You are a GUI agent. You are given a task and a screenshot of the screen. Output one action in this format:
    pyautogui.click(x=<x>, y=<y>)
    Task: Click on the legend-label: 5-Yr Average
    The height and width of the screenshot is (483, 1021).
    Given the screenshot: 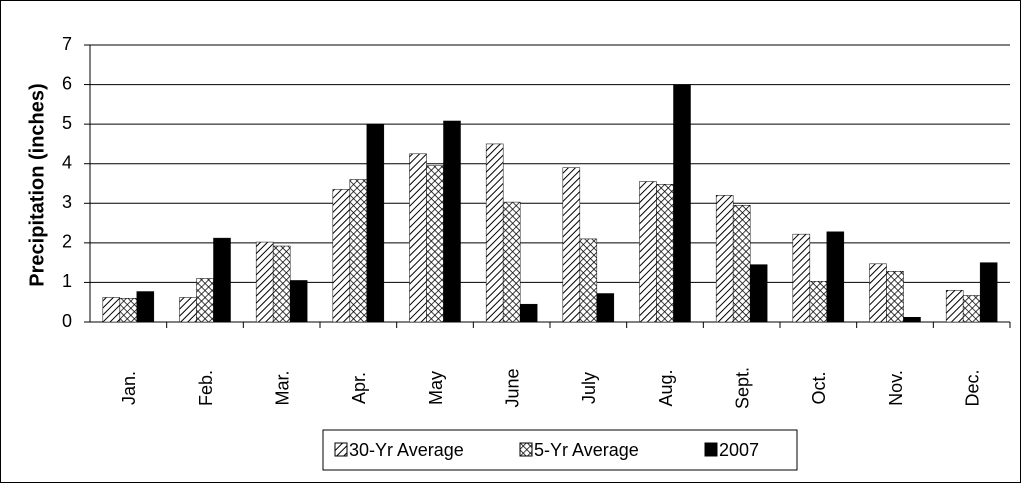 What is the action you would take?
    pyautogui.click(x=586, y=450)
    